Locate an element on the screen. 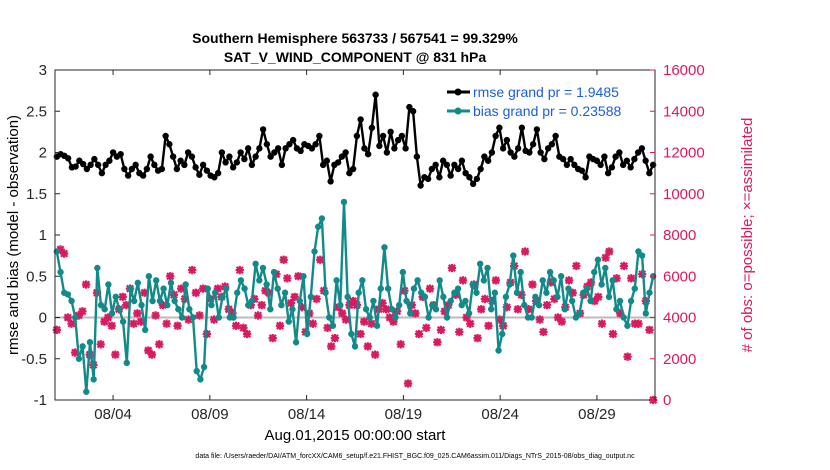 Image resolution: width=830 pixels, height=470 pixels. left-tick-label: 2 is located at coordinates (43, 153).